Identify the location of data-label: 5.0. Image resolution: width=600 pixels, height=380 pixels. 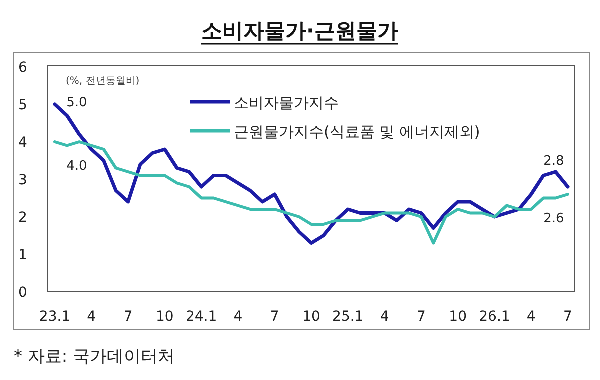
(77, 103).